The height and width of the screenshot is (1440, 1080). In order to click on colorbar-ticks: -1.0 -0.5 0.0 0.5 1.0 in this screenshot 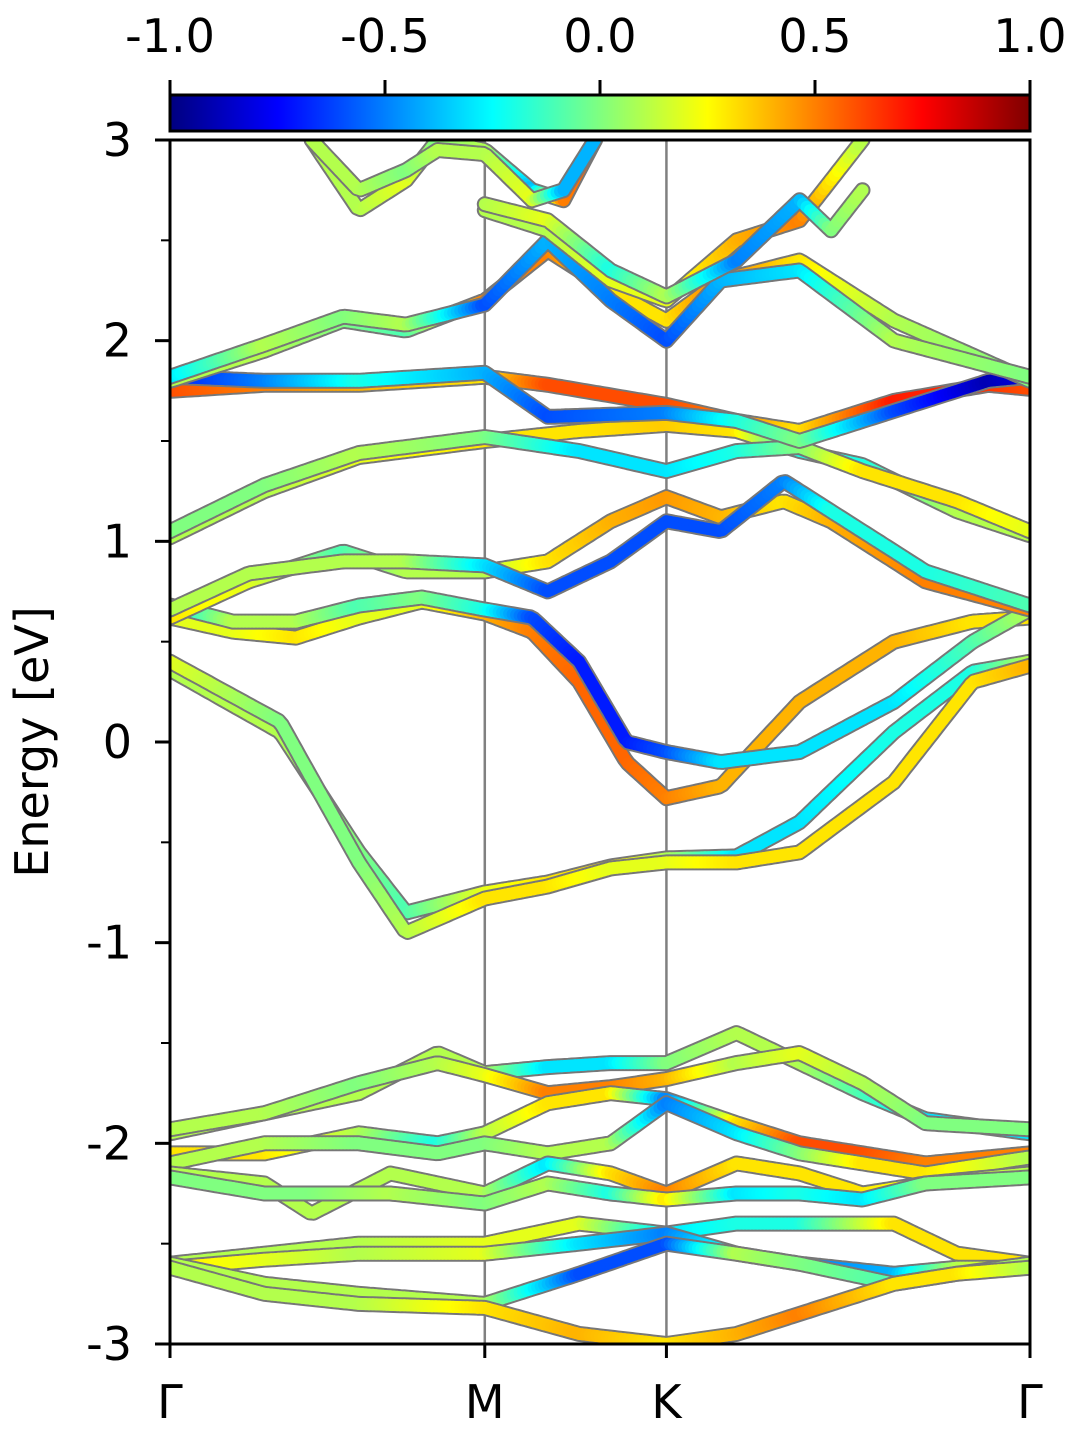, I will do `click(596, 52)`.